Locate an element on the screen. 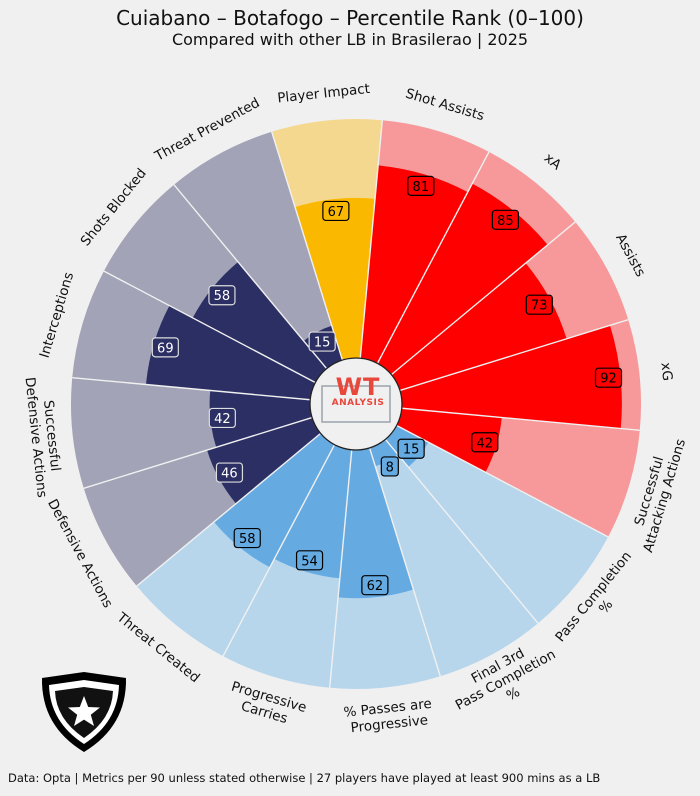 Image resolution: width=700 pixels, height=796 pixels. metric-label: Shot Assists is located at coordinates (445, 105).